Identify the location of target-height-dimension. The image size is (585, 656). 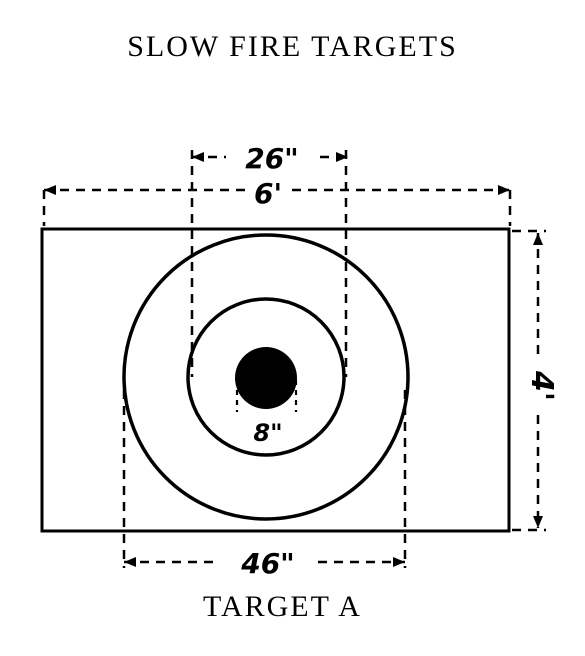
(529, 380).